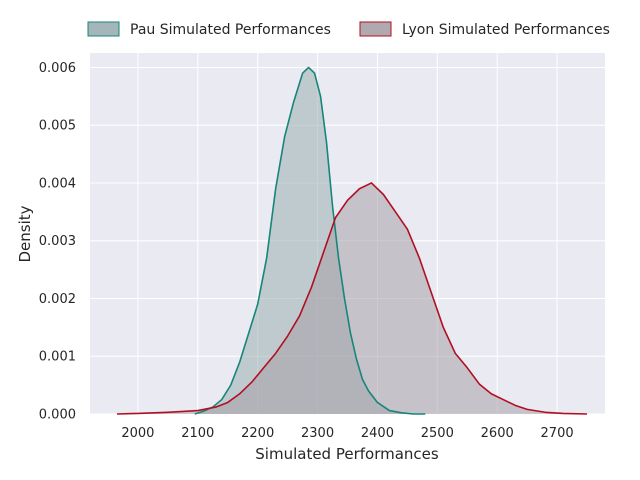  Describe the element at coordinates (57, 126) in the screenshot. I see `y-tick-label-5: 0.005` at that location.